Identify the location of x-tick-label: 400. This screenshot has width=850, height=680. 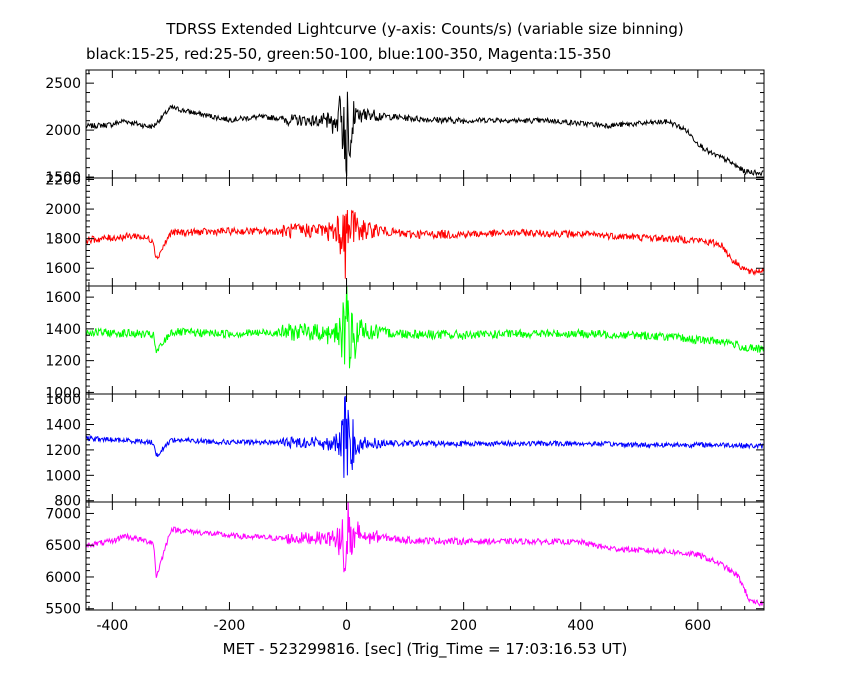
(580, 626).